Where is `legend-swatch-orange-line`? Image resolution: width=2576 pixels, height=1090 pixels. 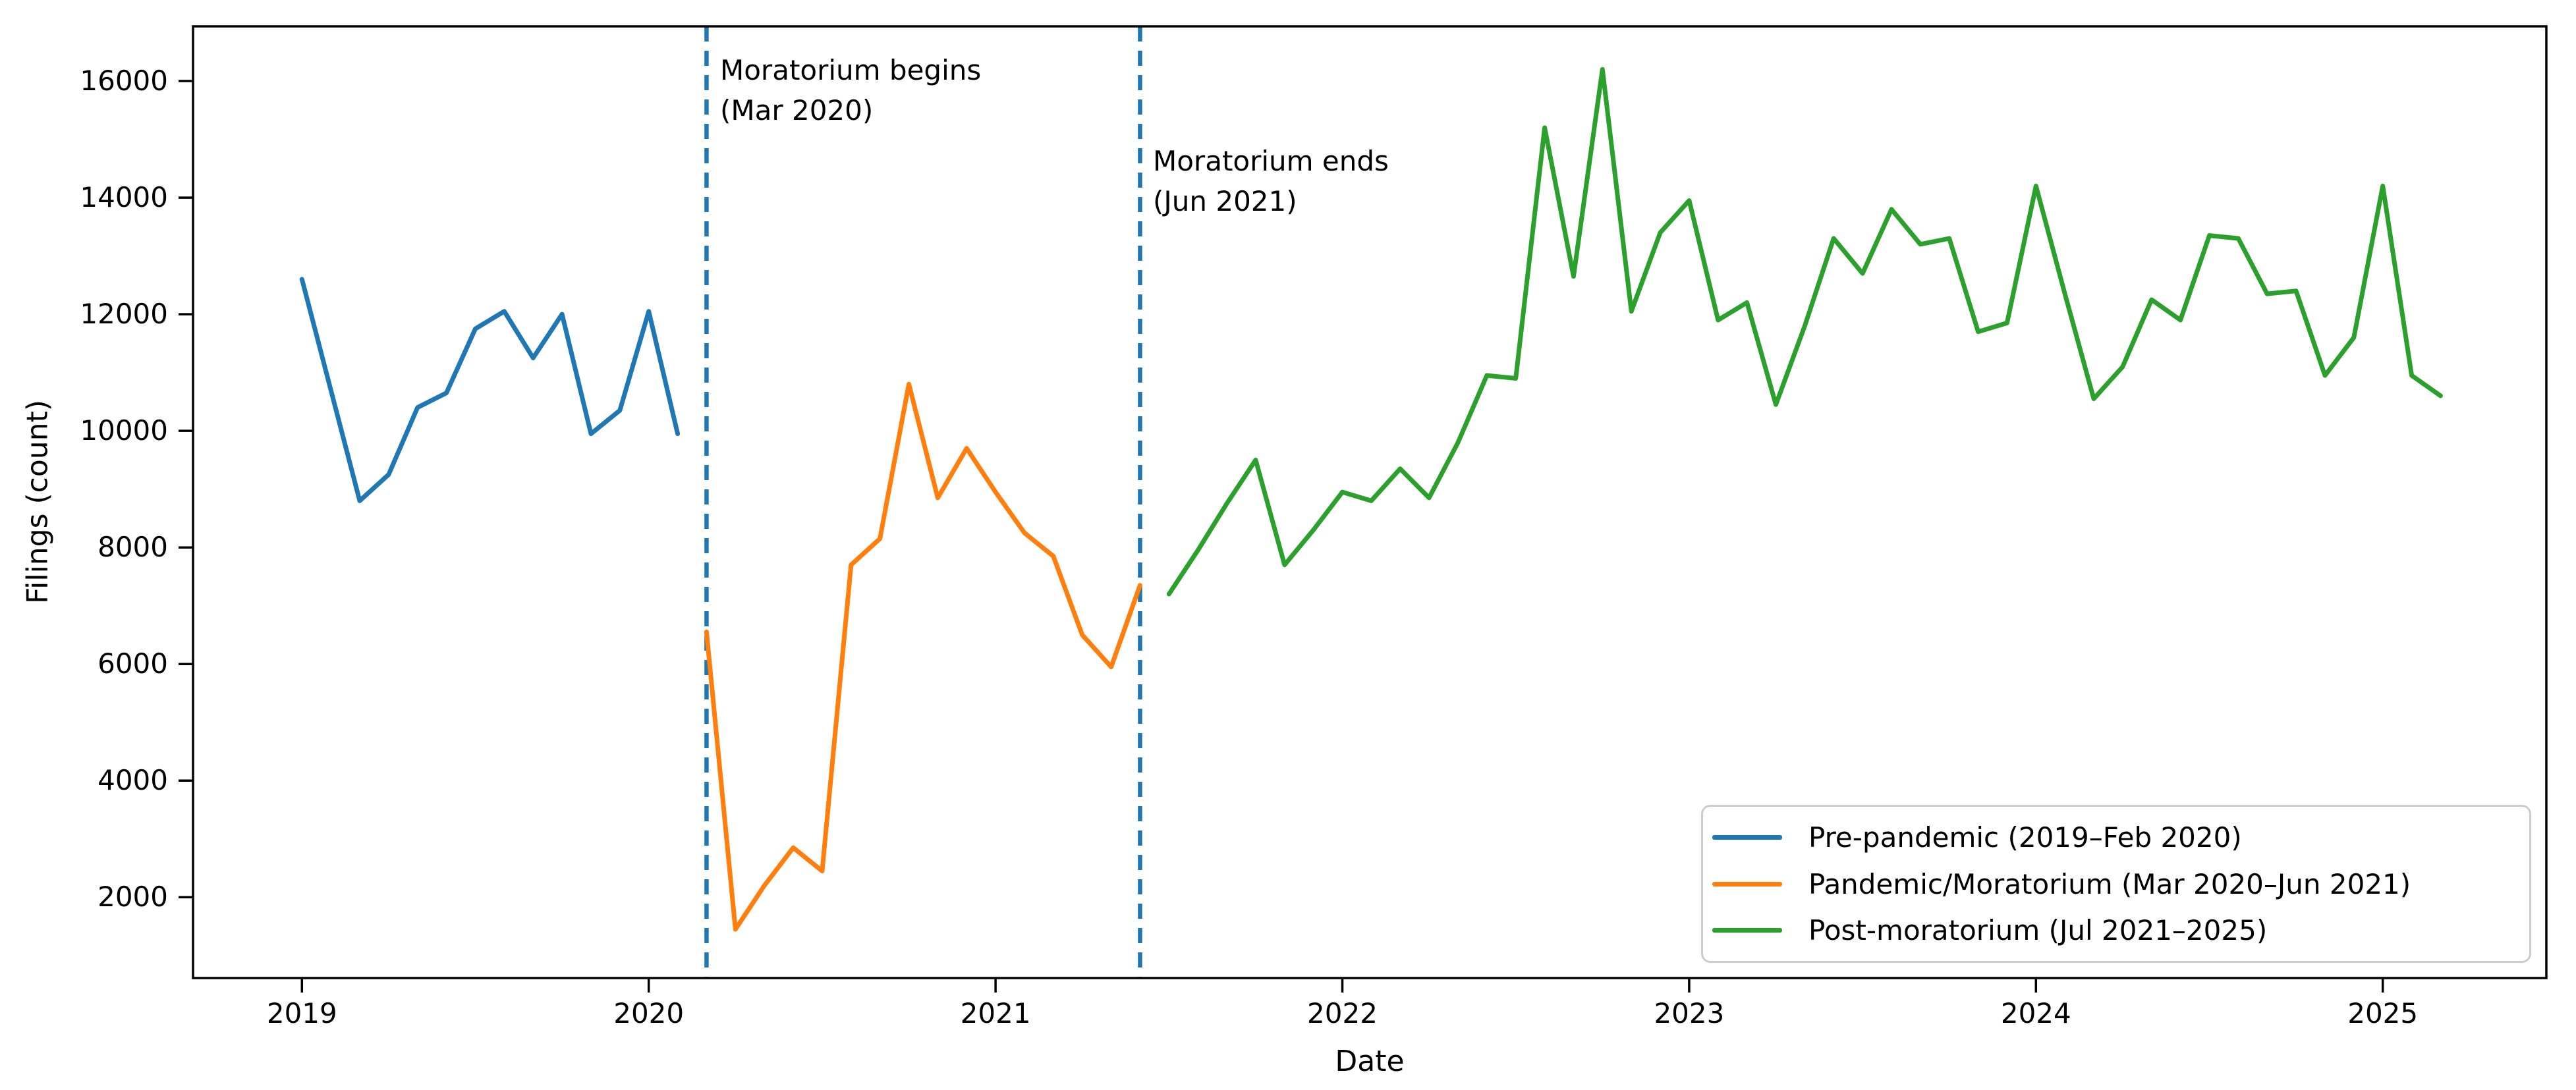 legend-swatch-orange-line is located at coordinates (1747, 883).